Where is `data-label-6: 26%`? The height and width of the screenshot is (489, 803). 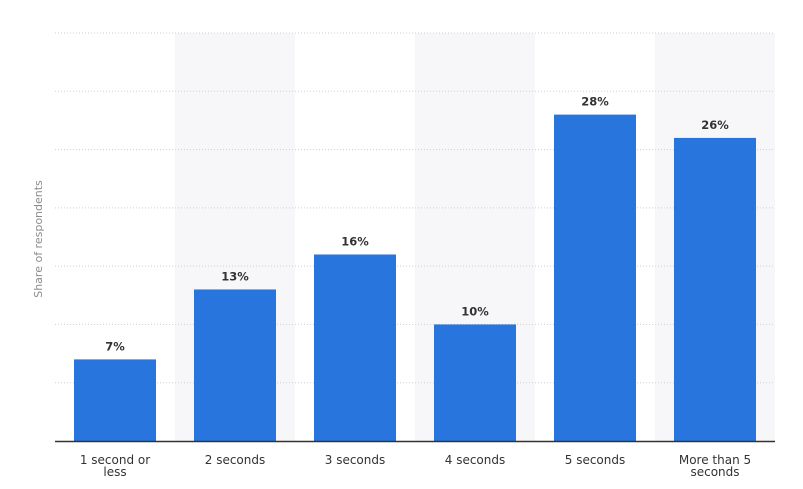 data-label-6: 26% is located at coordinates (715, 125).